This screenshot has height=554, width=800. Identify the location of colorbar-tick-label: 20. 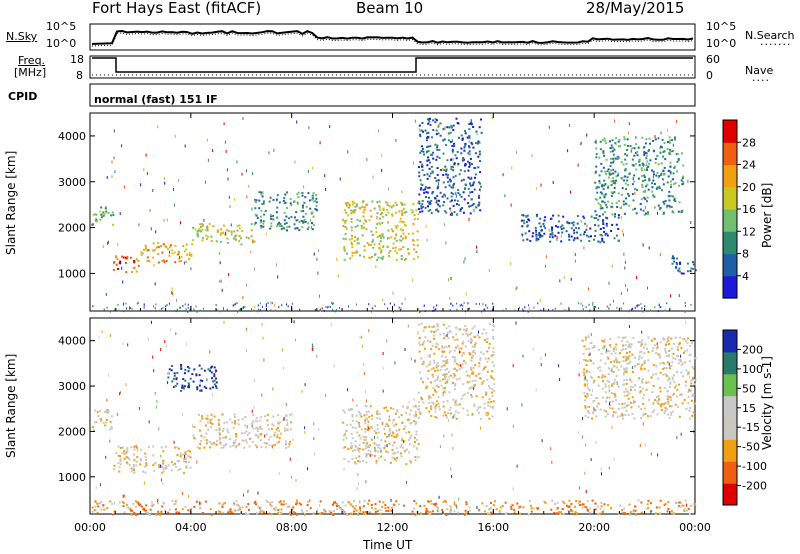
(749, 187).